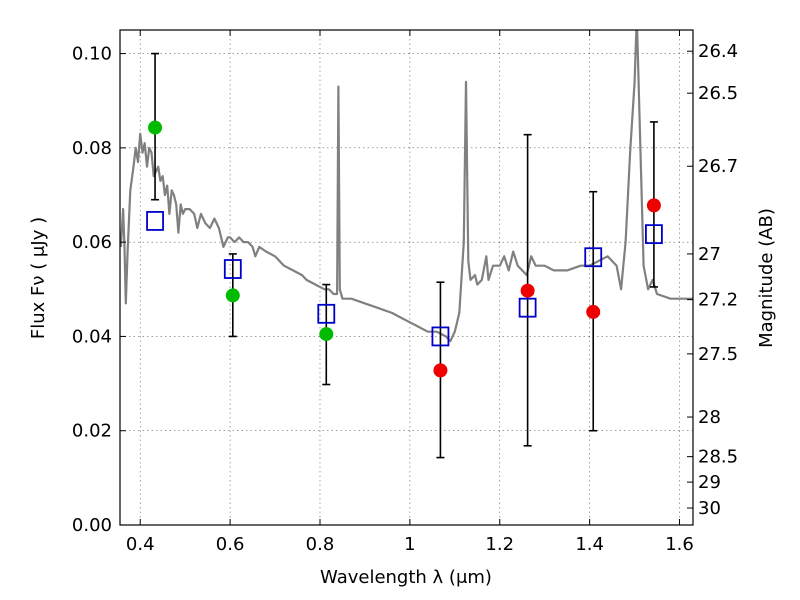 This screenshot has width=800, height=600. What do you see at coordinates (718, 354) in the screenshot?
I see `mag-tick-label: 27.5` at bounding box center [718, 354].